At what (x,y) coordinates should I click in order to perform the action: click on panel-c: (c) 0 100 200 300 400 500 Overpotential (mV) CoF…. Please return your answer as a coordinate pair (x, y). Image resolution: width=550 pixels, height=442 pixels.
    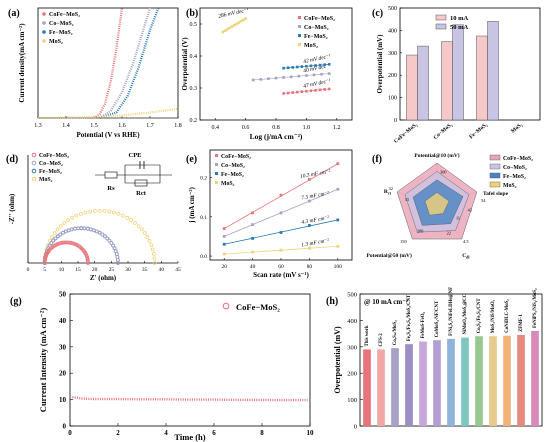
    Looking at the image, I should click on (456, 75).